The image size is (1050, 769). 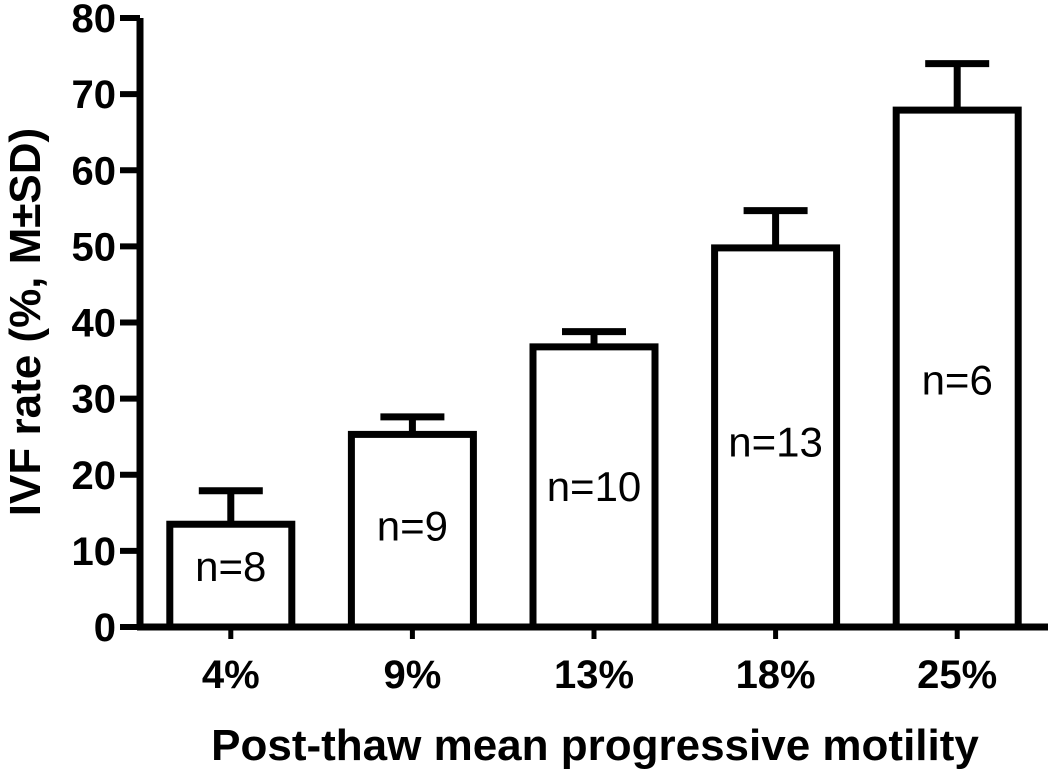 I want to click on sample-size-label: n=10, so click(x=594, y=486).